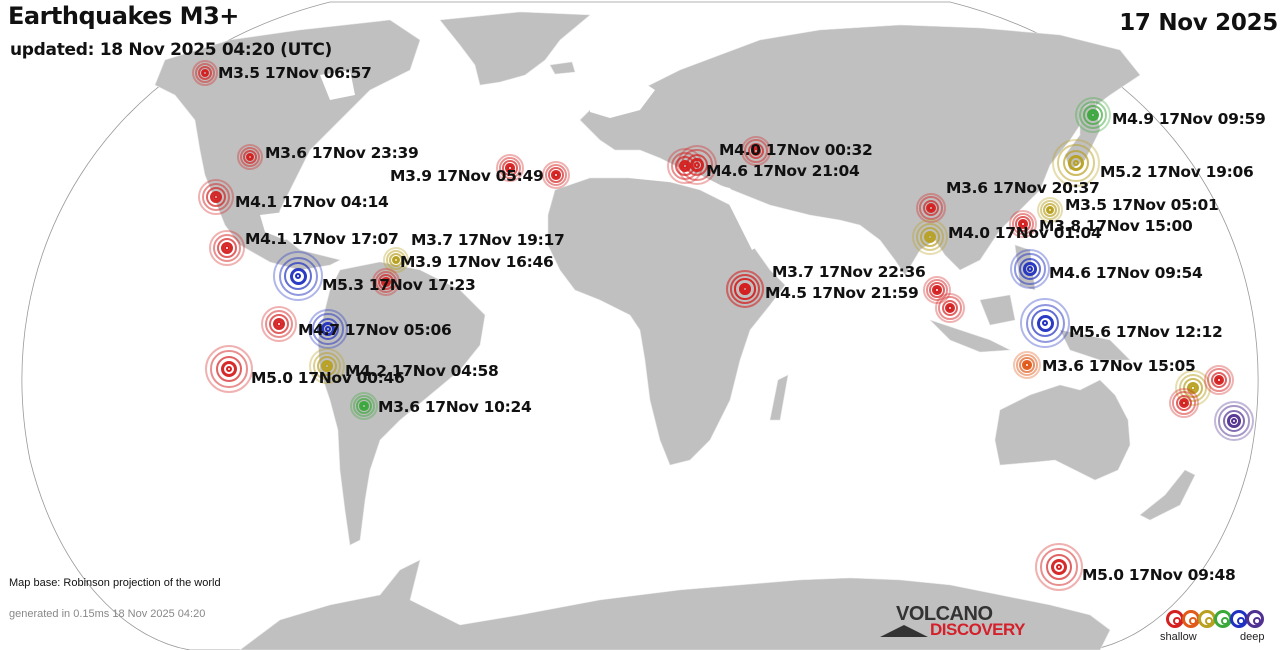 The width and height of the screenshot is (1280, 650). What do you see at coordinates (970, 336) in the screenshot?
I see `land-indonesia` at bounding box center [970, 336].